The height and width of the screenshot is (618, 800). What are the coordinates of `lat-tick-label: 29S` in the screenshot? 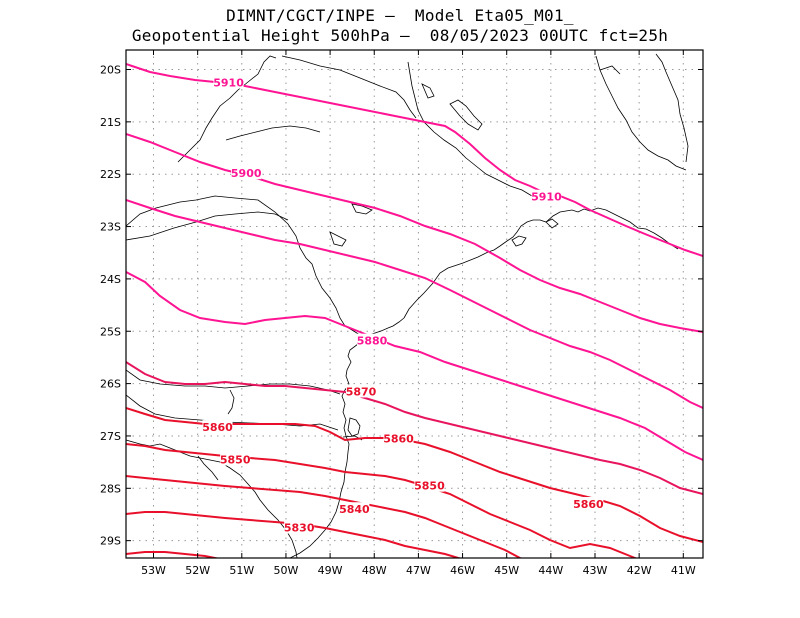 It's located at (110, 541).